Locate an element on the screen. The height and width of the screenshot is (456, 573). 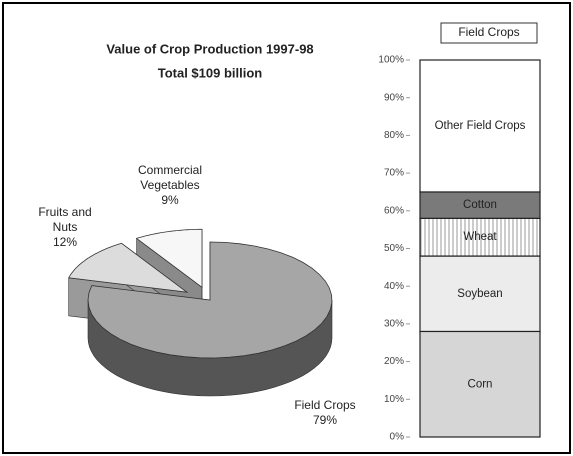
category-box is located at coordinates (489, 33).